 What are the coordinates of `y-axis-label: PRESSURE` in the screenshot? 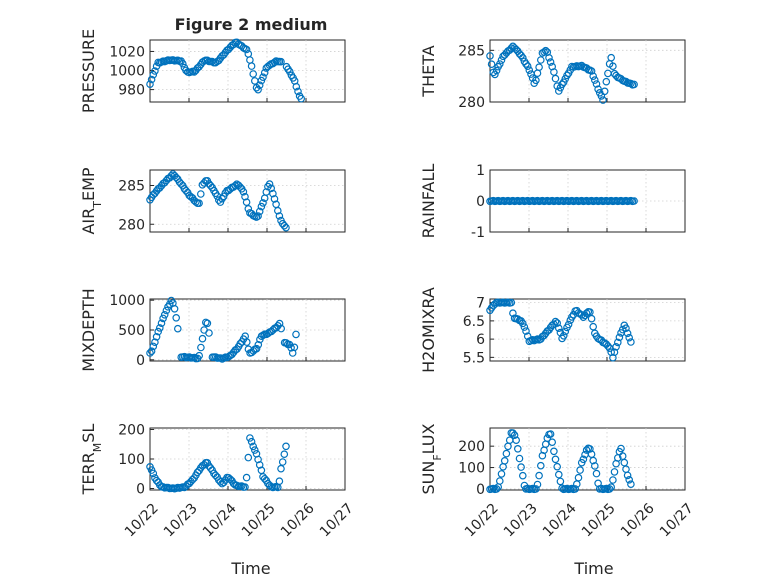 It's located at (88, 71).